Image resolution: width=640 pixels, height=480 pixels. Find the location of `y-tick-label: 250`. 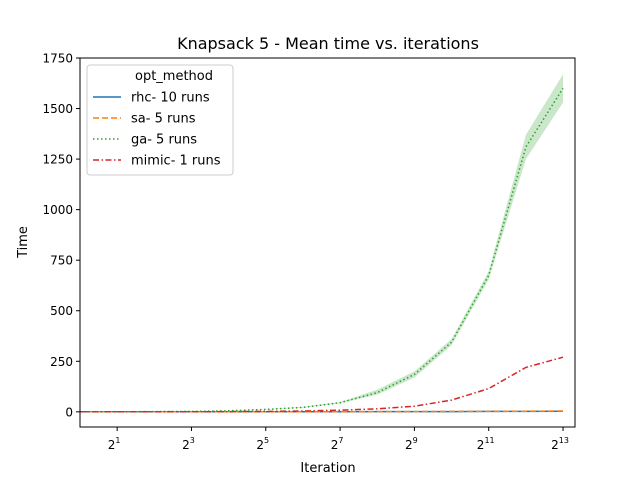

y-tick-label: 250 is located at coordinates (61, 362).